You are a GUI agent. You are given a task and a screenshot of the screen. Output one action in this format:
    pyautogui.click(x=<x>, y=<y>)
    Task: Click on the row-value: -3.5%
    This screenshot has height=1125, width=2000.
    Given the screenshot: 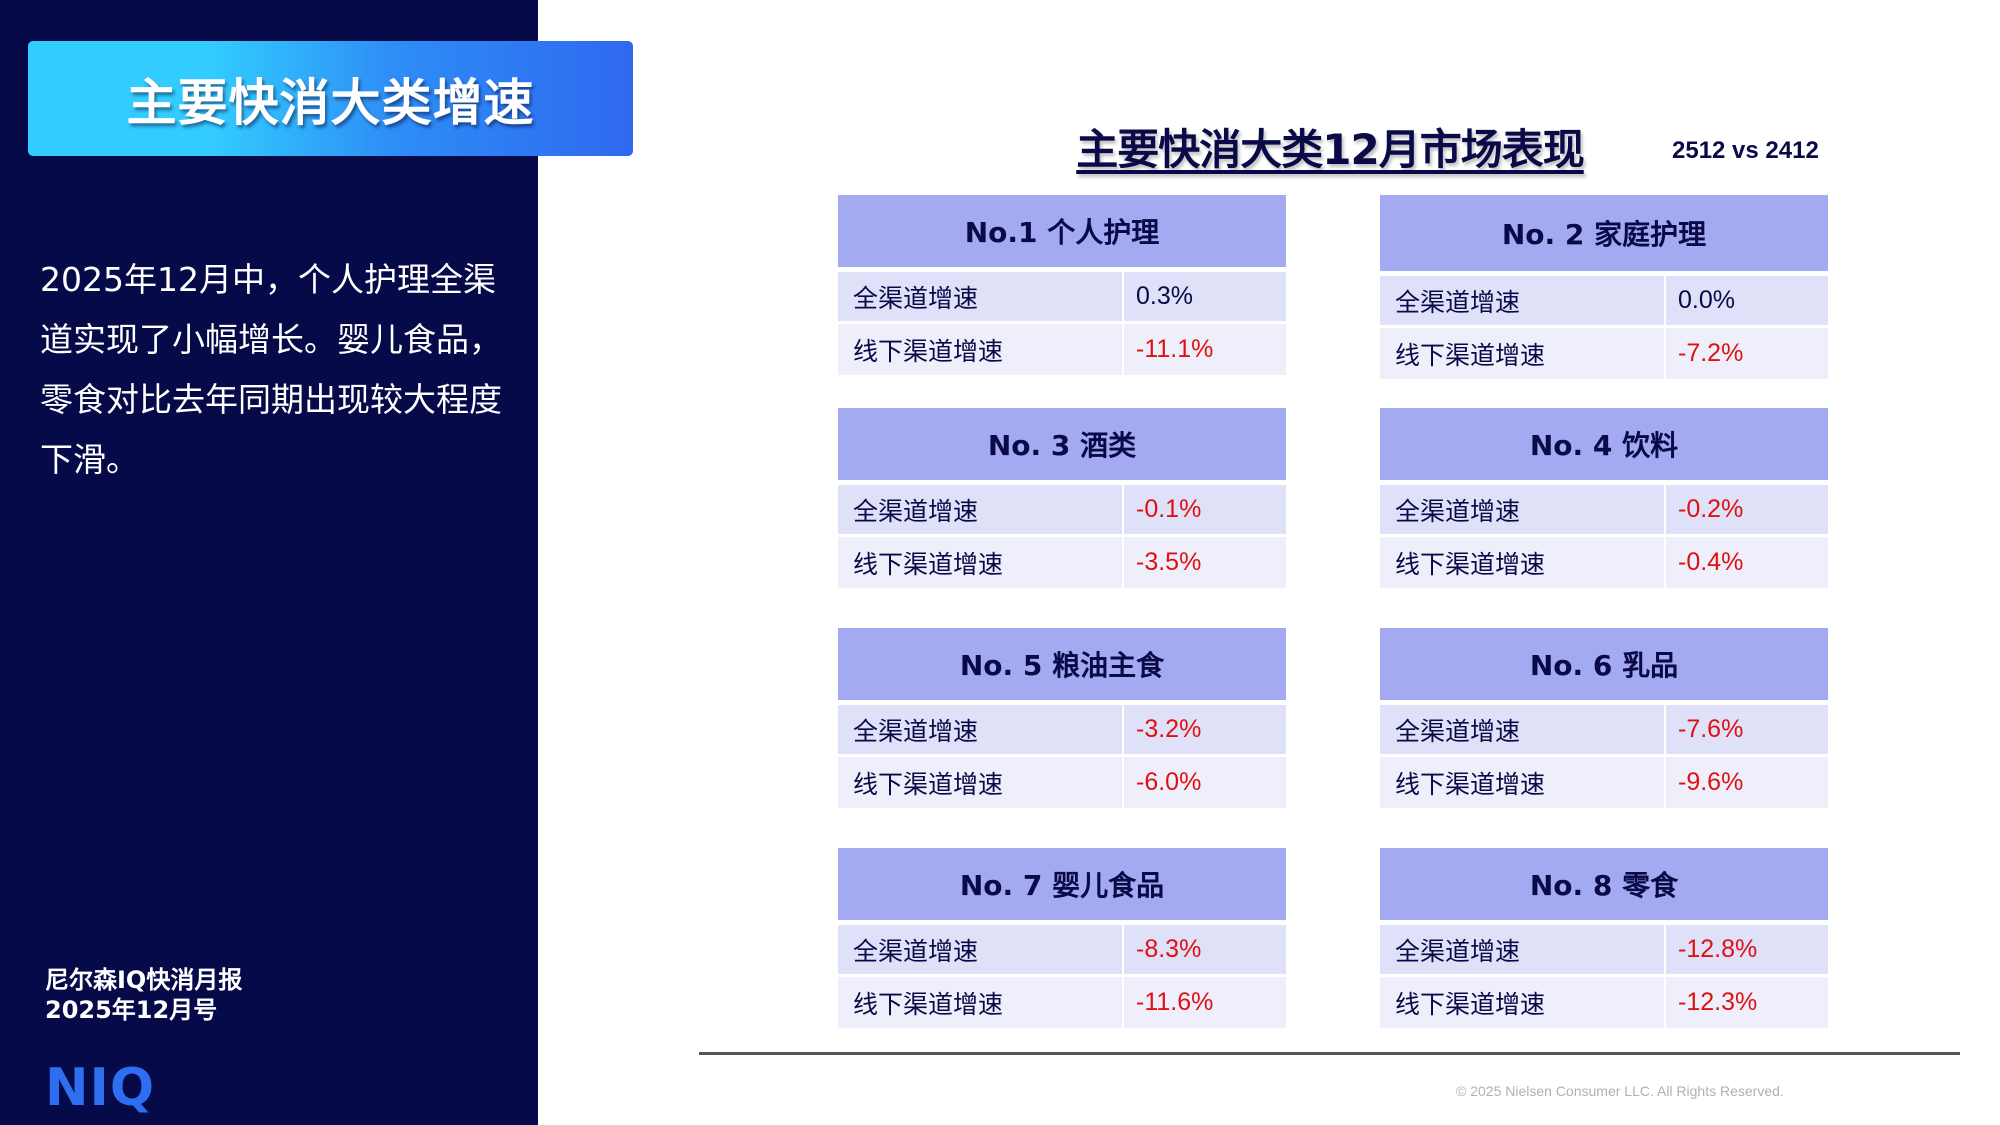 What is the action you would take?
    pyautogui.click(x=1205, y=562)
    